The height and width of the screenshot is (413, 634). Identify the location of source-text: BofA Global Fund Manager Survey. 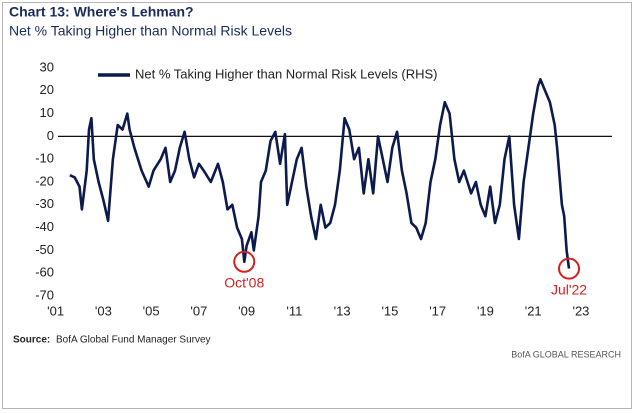
(133, 340).